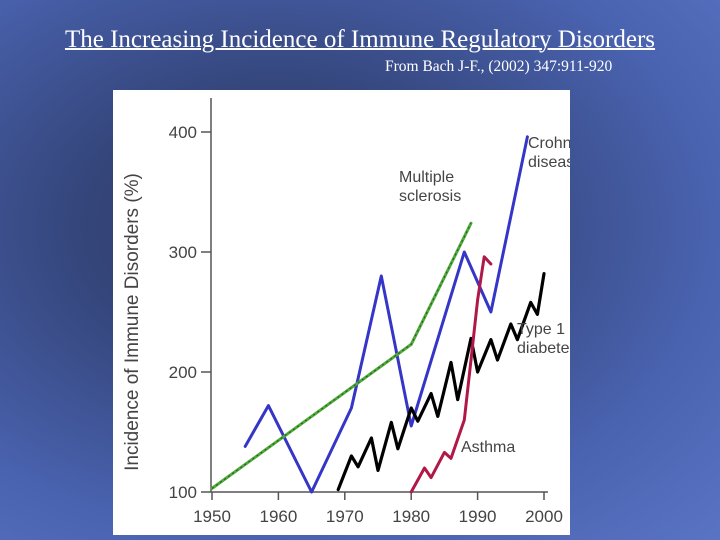  I want to click on series-line-type-1-diabetes, so click(441, 382).